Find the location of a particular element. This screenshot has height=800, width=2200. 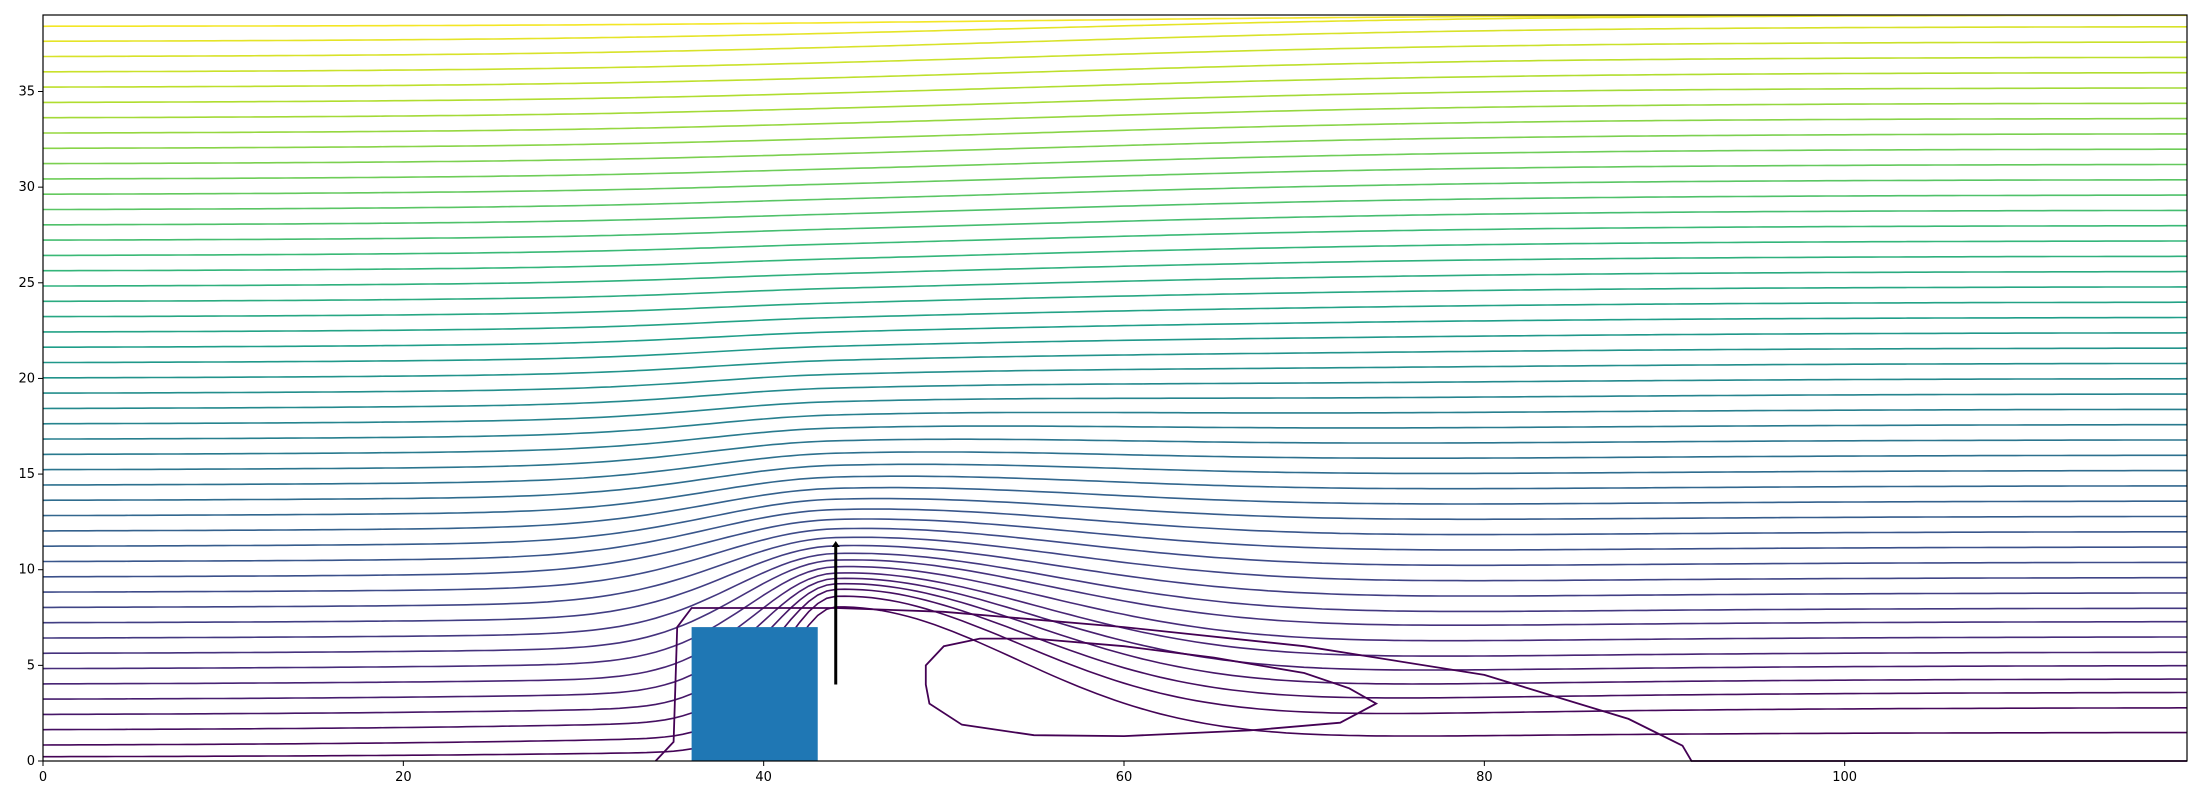

x-tick-label: 60 is located at coordinates (1124, 777).